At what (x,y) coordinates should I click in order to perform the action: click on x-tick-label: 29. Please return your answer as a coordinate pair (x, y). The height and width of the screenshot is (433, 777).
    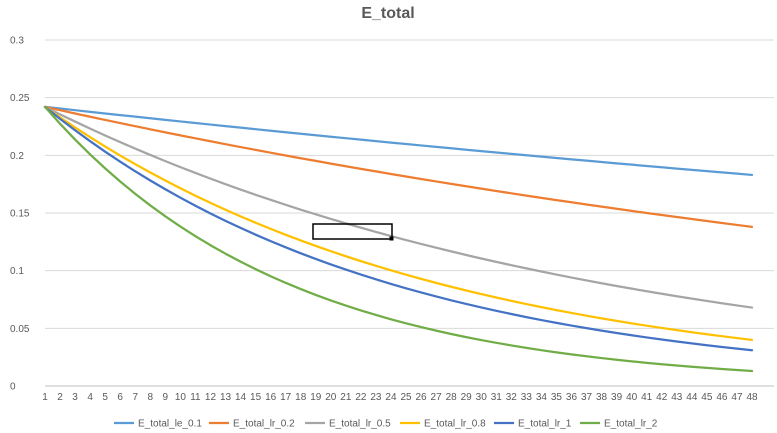
    Looking at the image, I should click on (467, 397).